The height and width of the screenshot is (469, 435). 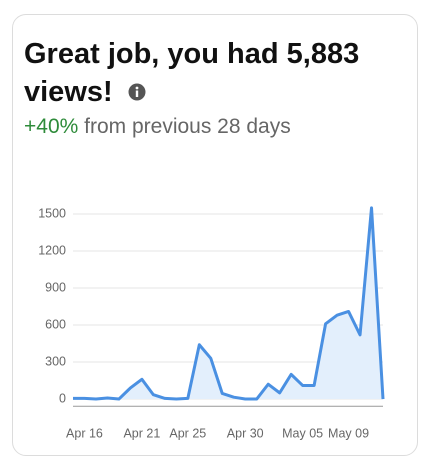 What do you see at coordinates (52, 213) in the screenshot?
I see `y-tick-label: 1500` at bounding box center [52, 213].